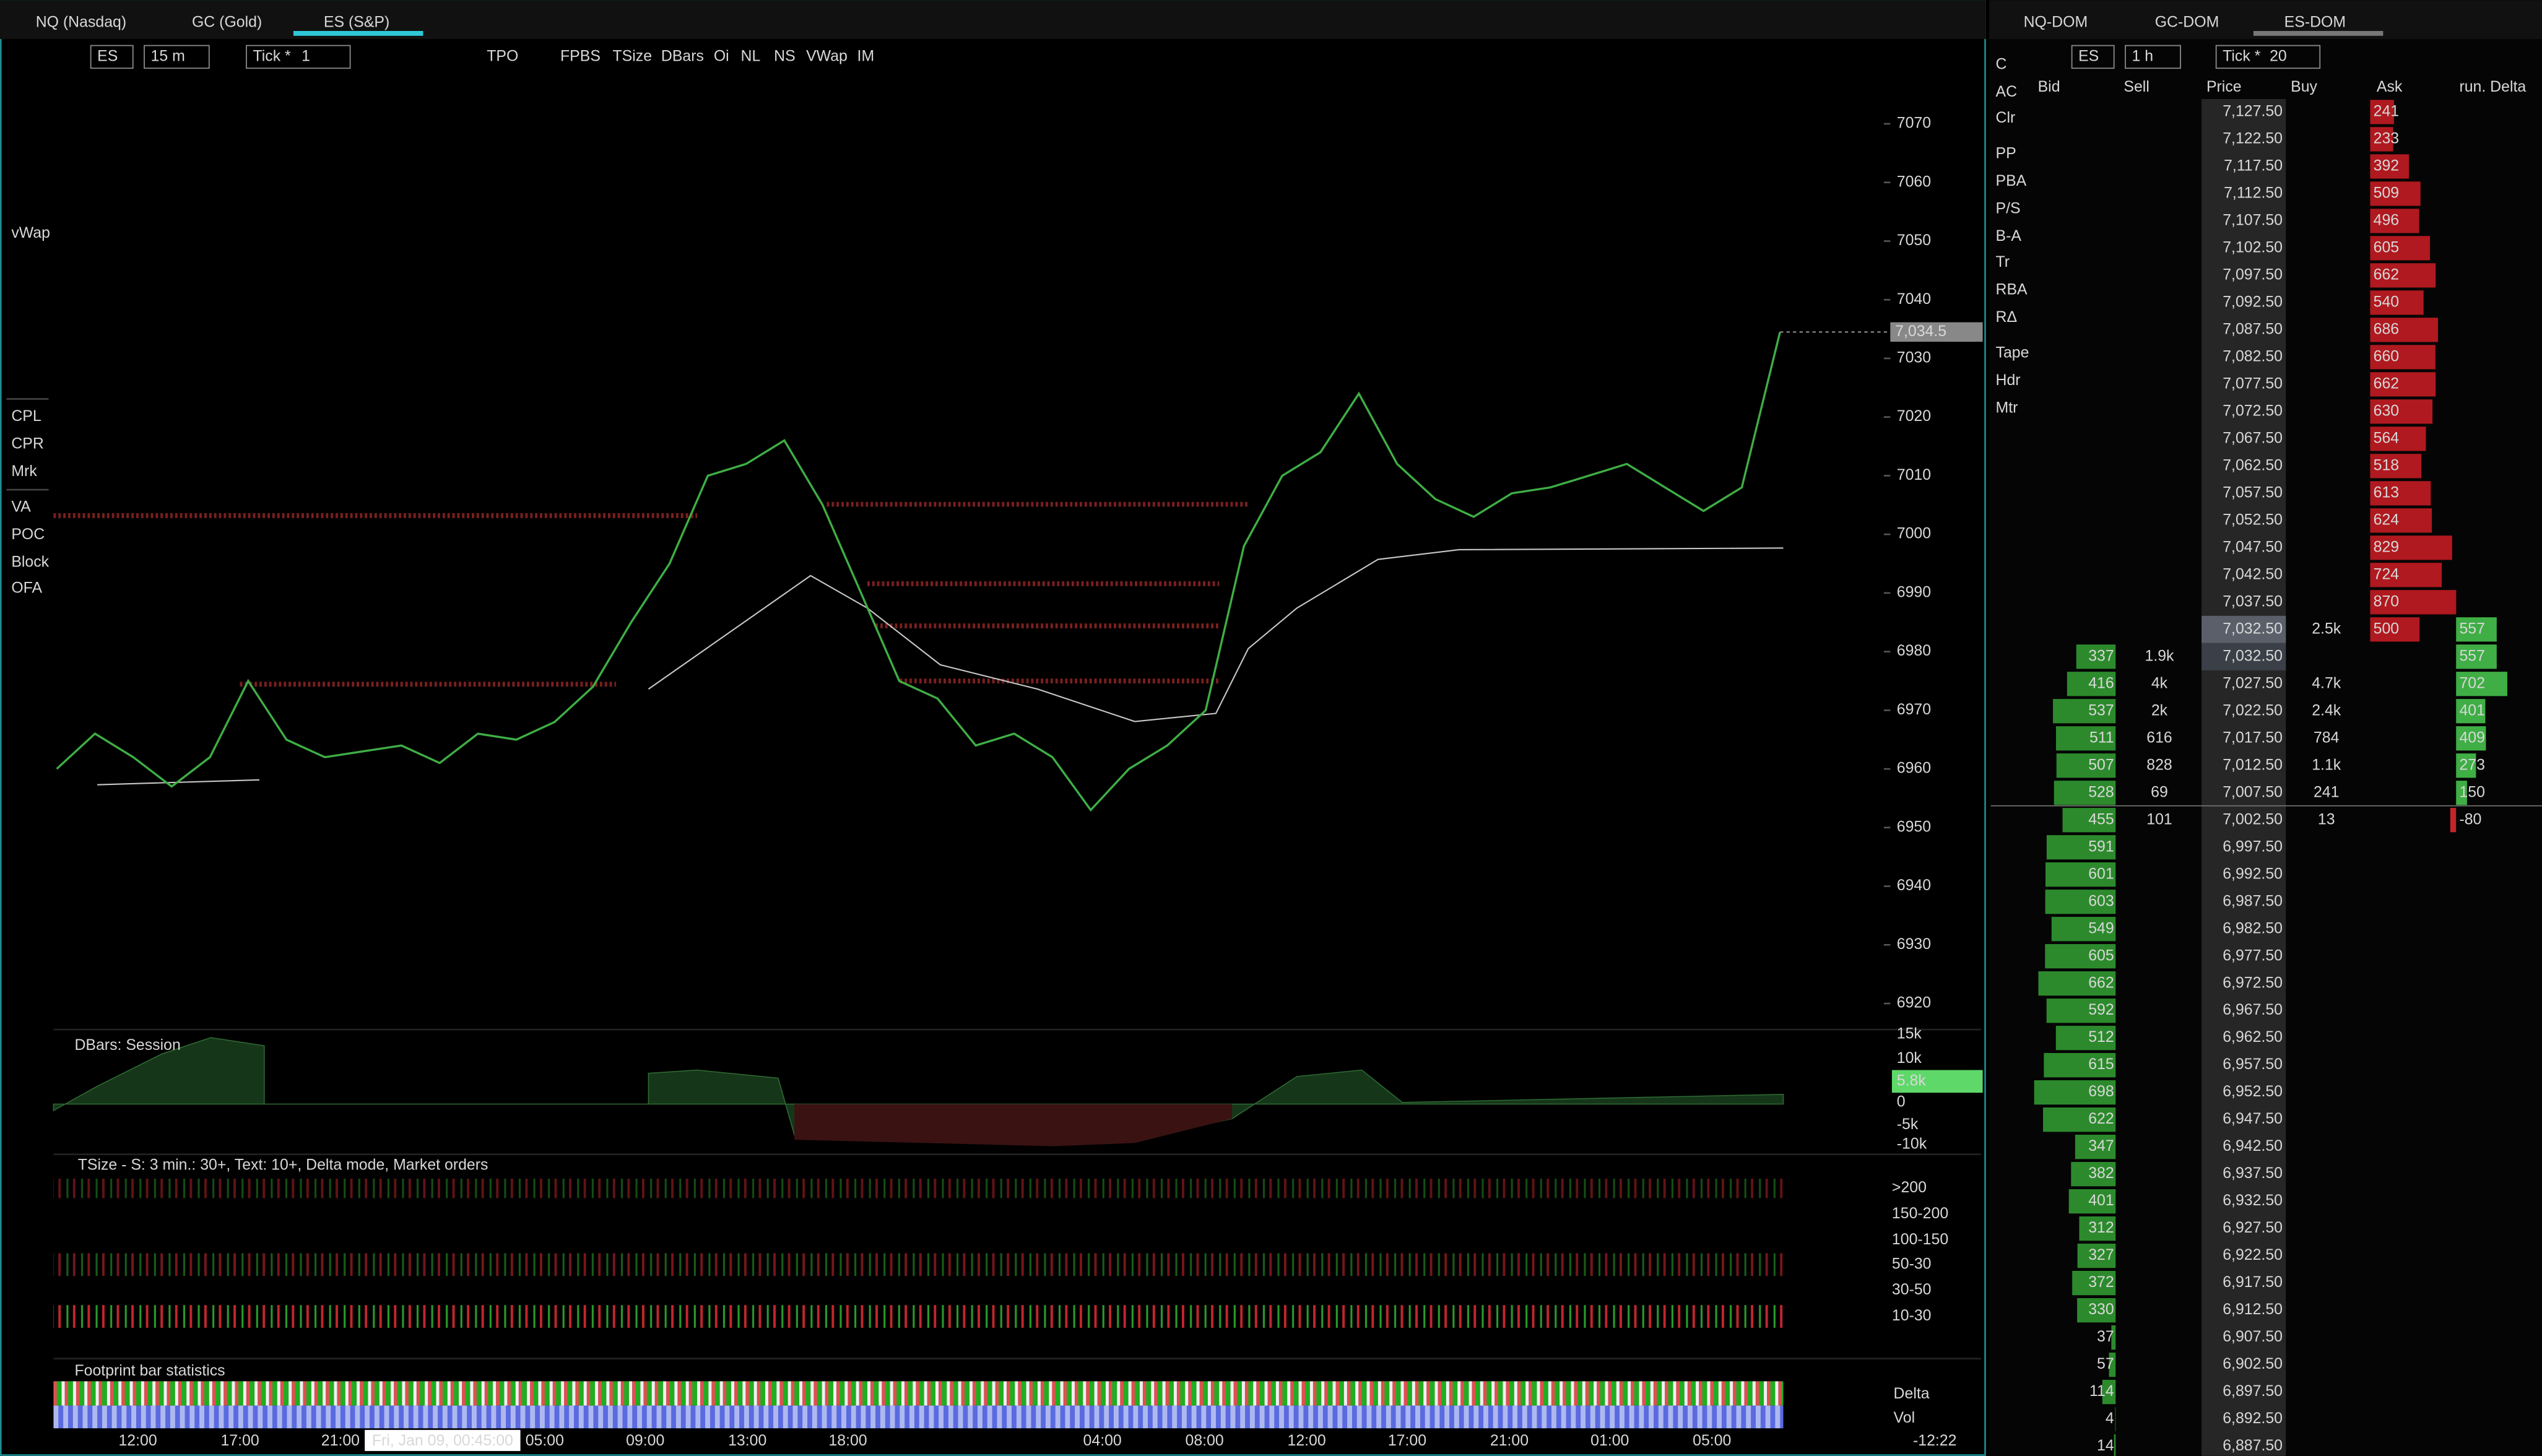 This screenshot has height=1456, width=2542. Describe the element at coordinates (751, 56) in the screenshot. I see `toolbar-button: NL` at that location.